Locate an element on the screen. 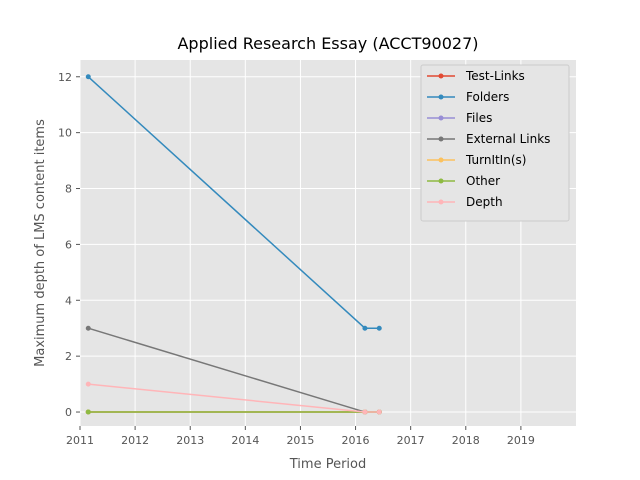 The height and width of the screenshot is (480, 640). legend-marker-external-links is located at coordinates (441, 139).